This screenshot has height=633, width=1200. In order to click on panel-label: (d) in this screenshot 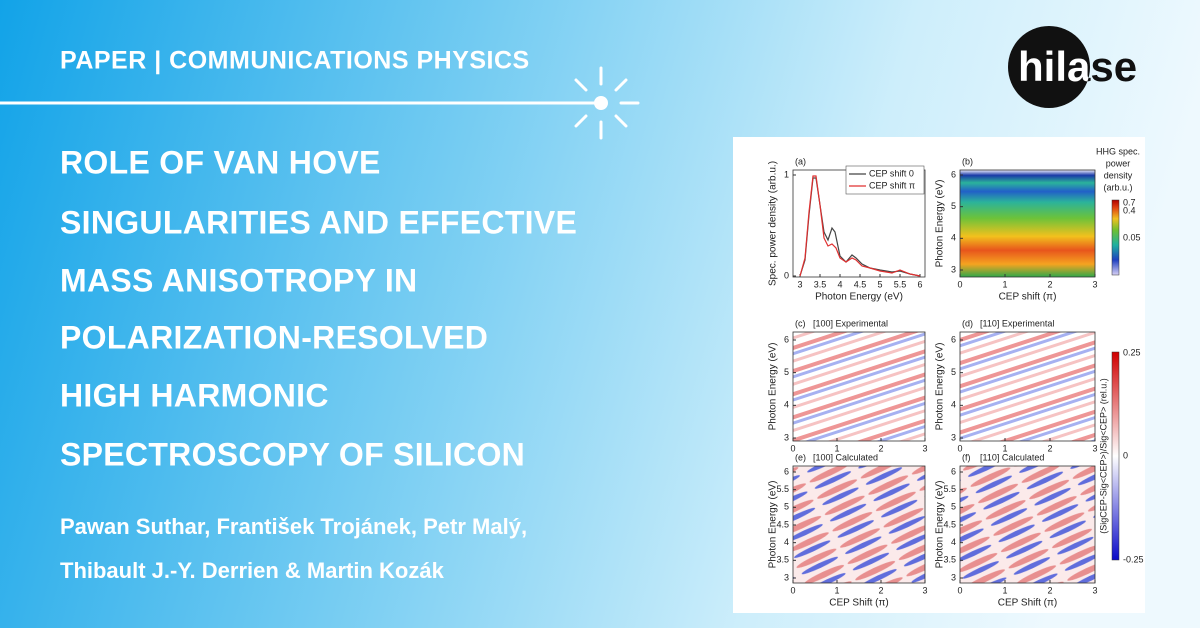, I will do `click(967, 323)`.